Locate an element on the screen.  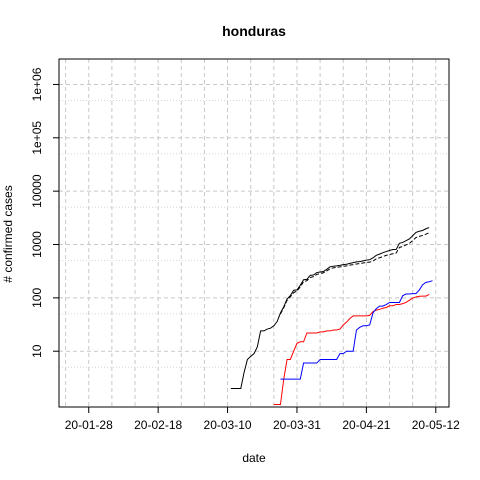
y-axis-label: # confirmed cases is located at coordinates (8, 233).